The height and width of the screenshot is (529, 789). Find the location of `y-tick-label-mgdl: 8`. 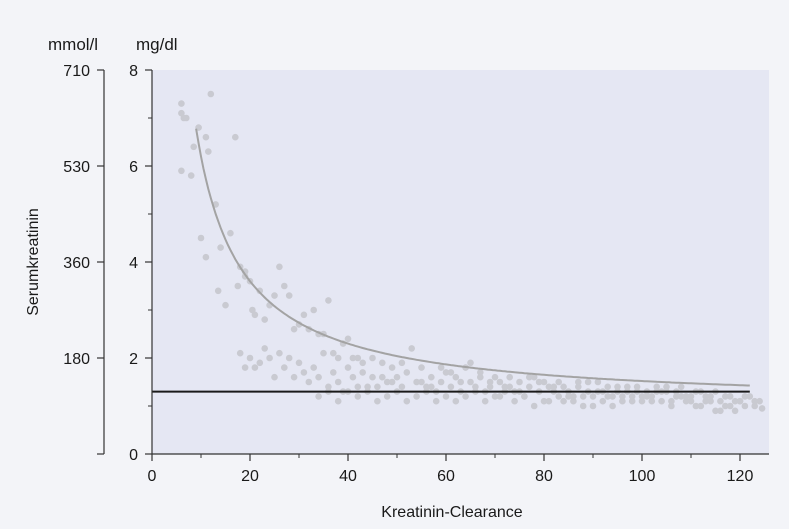

y-tick-label-mgdl: 8 is located at coordinates (133, 71).